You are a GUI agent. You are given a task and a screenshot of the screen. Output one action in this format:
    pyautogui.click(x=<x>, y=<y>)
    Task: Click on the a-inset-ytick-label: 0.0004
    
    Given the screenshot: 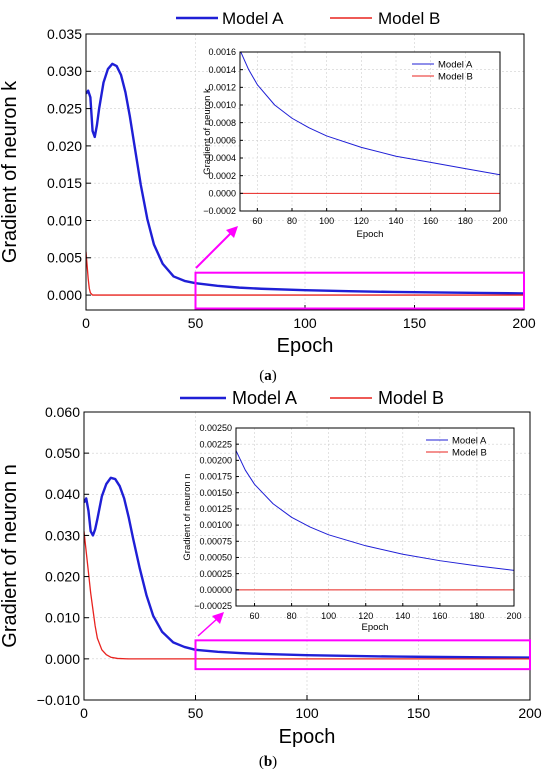 What is the action you would take?
    pyautogui.click(x=222, y=158)
    